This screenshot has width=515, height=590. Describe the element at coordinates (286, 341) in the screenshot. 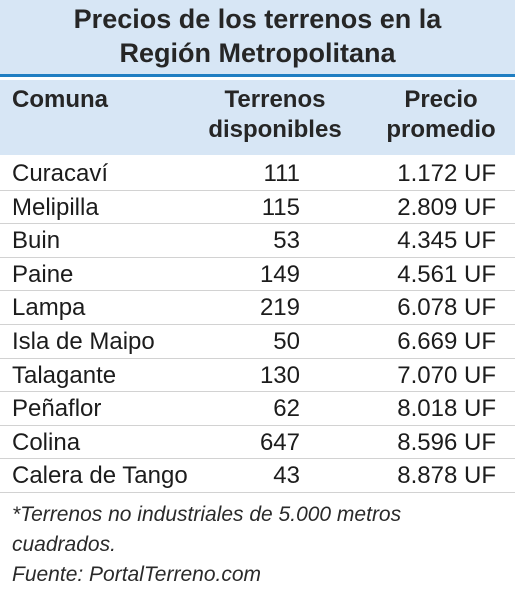

I see `cell-terrenos: 50` at that location.